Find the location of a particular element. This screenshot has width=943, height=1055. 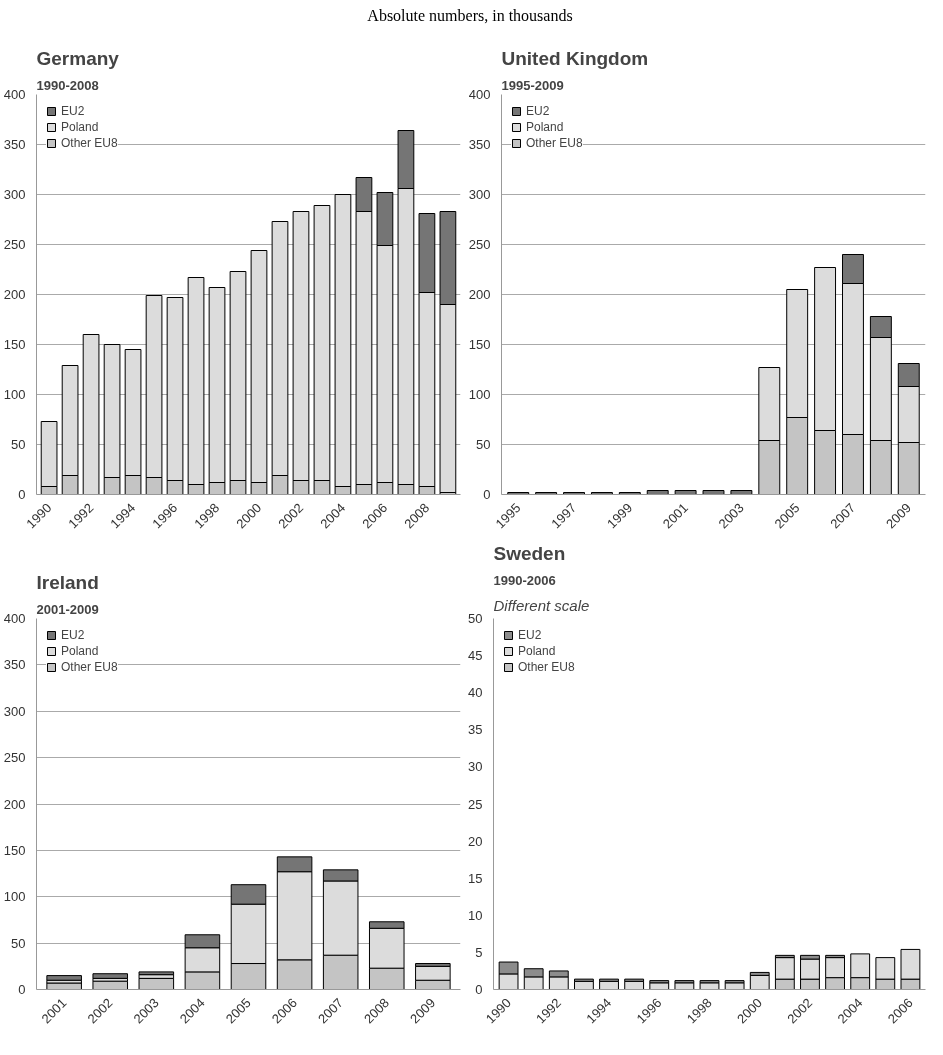

y-tick-label: 45 is located at coordinates (475, 656).